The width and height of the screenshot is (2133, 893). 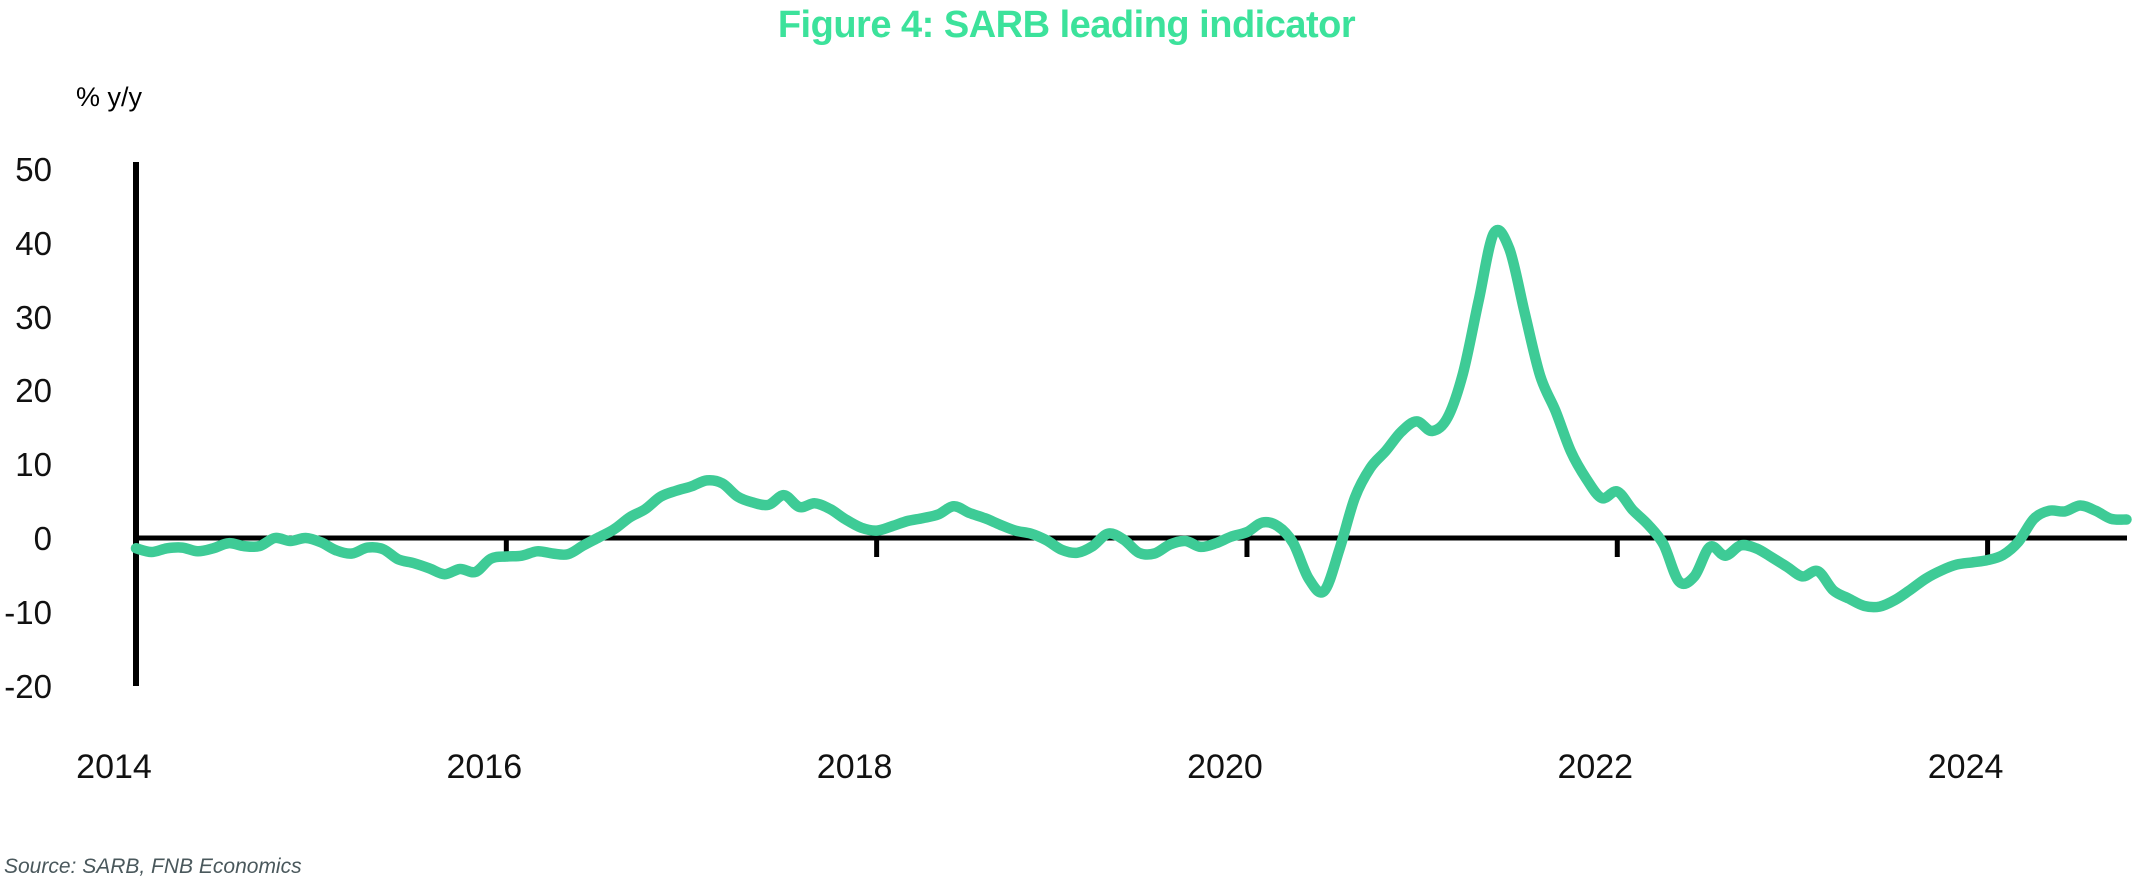 I want to click on y-tick-label: 0, so click(x=42, y=538).